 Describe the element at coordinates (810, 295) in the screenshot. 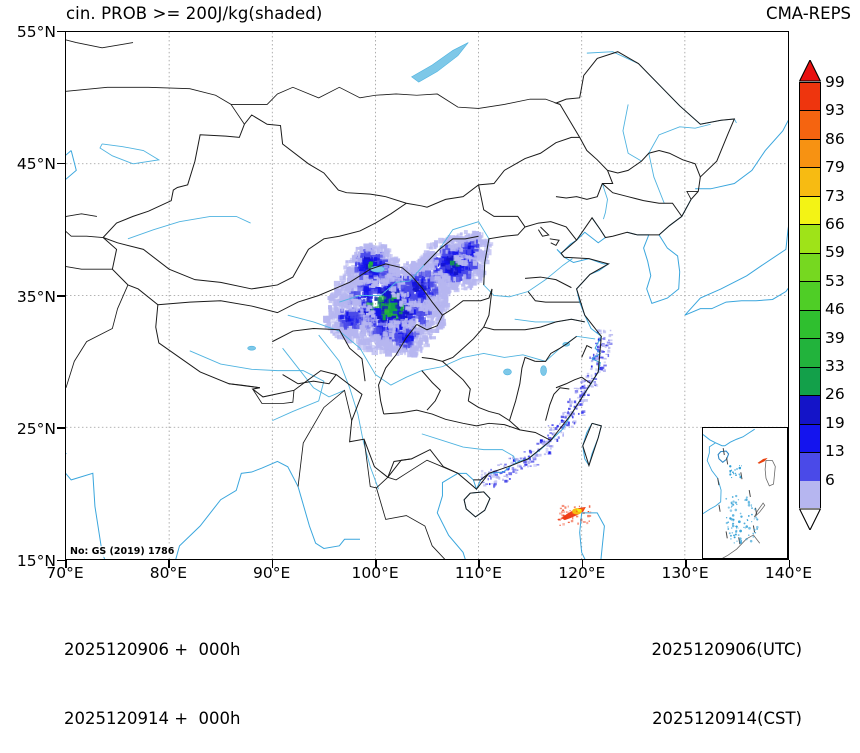

I see `colorbar` at that location.